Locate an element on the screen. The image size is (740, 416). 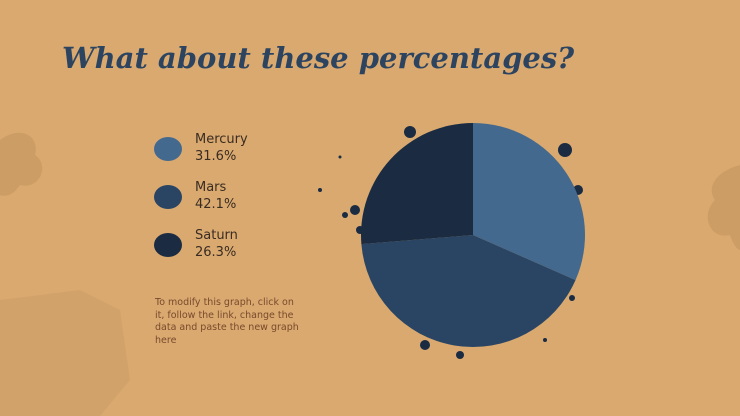
legend-value: 42.1% is located at coordinates (215, 204).